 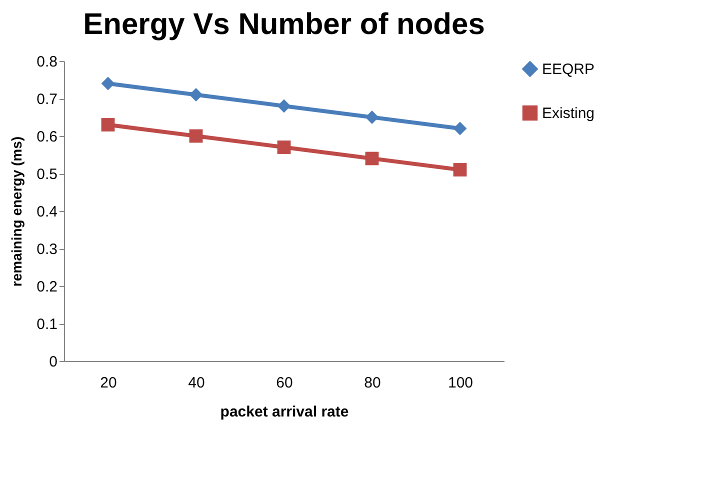 I want to click on y-tick-label: 0.4, so click(x=47, y=212).